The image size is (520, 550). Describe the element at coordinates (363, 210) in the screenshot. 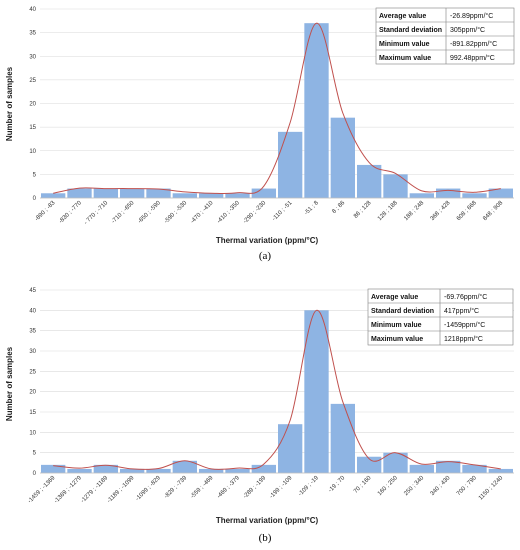

I see `x-tick-label: 86 ; 128` at that location.